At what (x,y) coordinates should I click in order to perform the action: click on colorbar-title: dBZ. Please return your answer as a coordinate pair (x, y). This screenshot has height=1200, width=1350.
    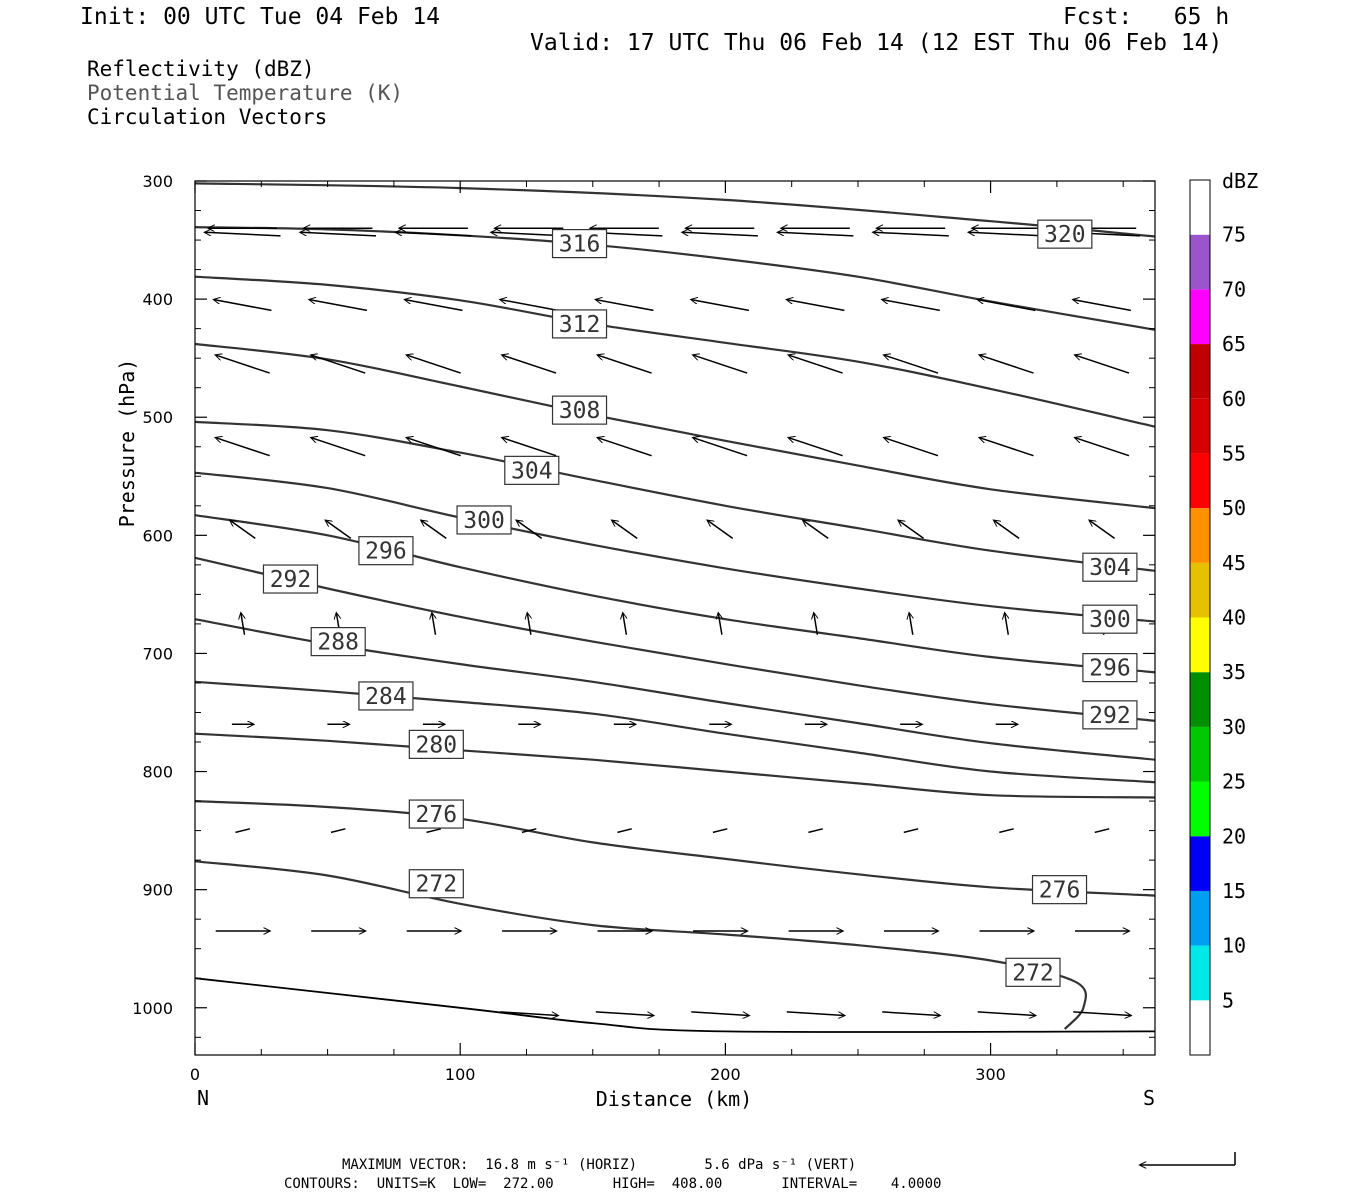
    Looking at the image, I should click on (1240, 181).